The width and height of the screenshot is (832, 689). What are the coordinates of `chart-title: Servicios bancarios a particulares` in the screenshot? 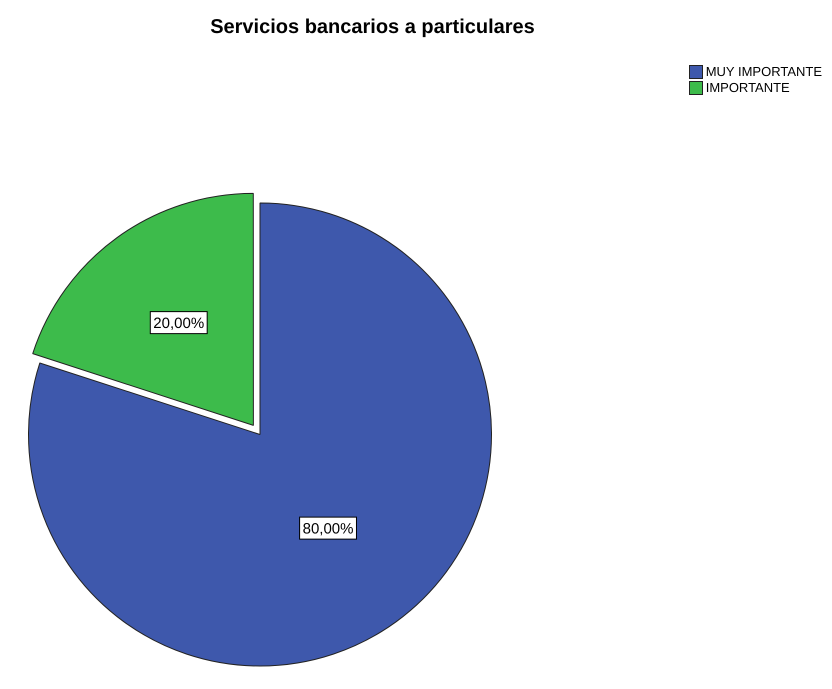 It's located at (372, 27).